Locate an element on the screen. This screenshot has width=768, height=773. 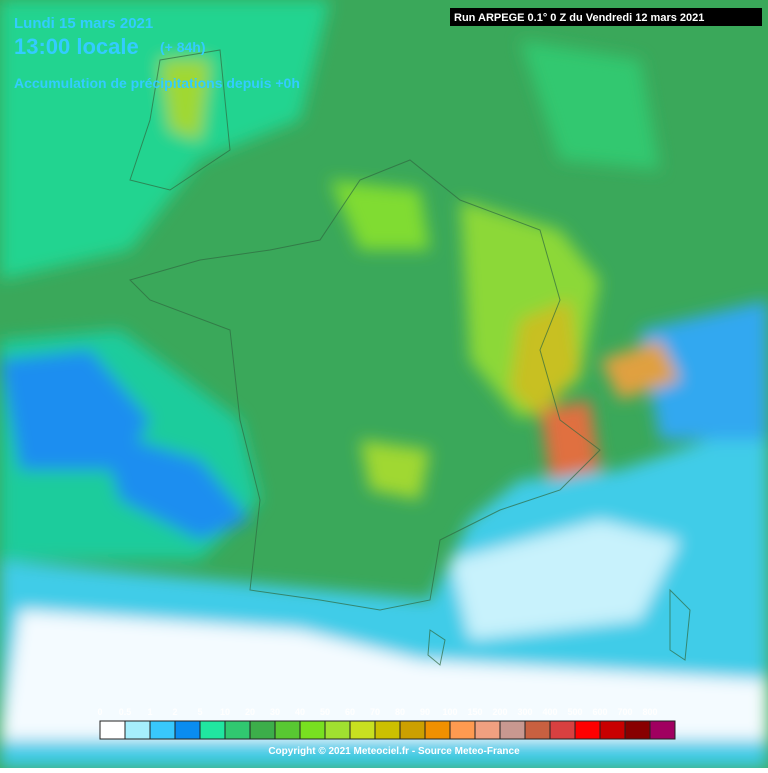
legend-label: 60 is located at coordinates (350, 712).